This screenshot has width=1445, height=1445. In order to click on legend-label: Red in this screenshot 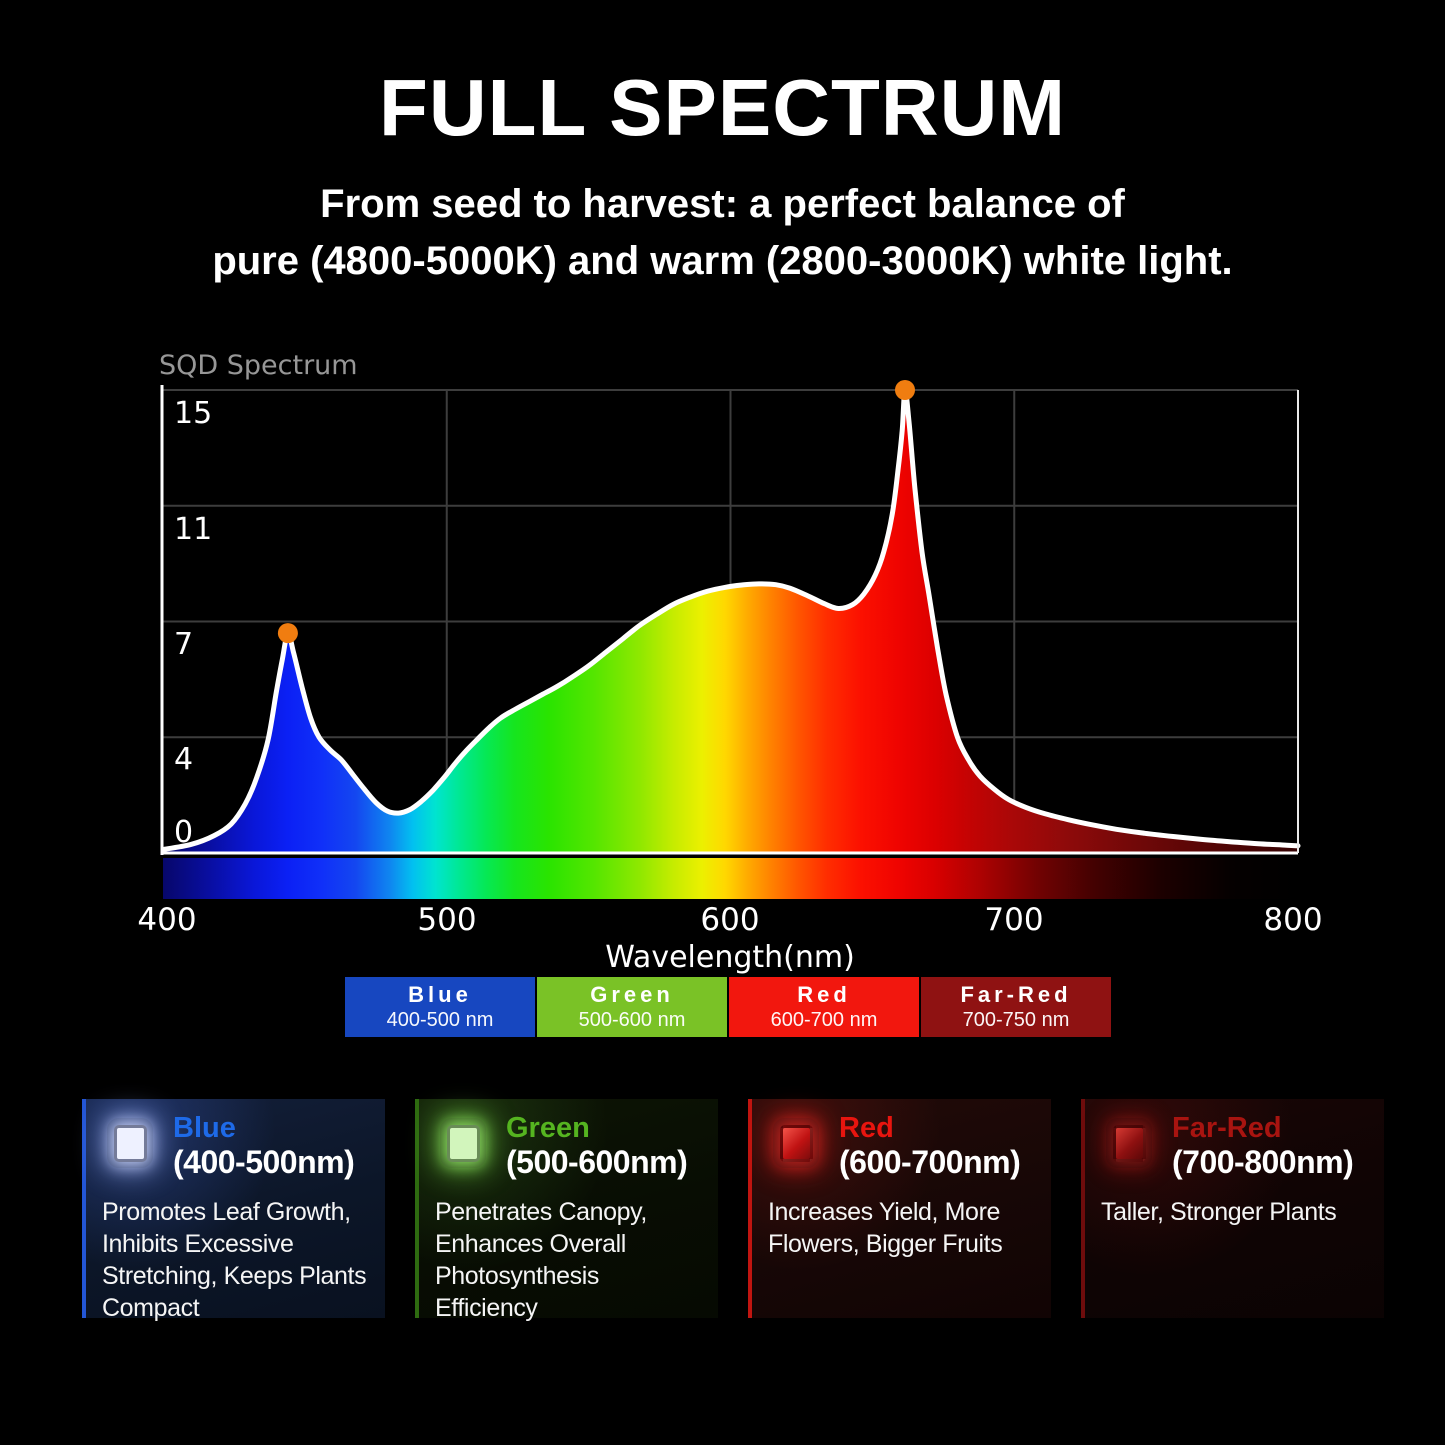, I will do `click(824, 994)`.